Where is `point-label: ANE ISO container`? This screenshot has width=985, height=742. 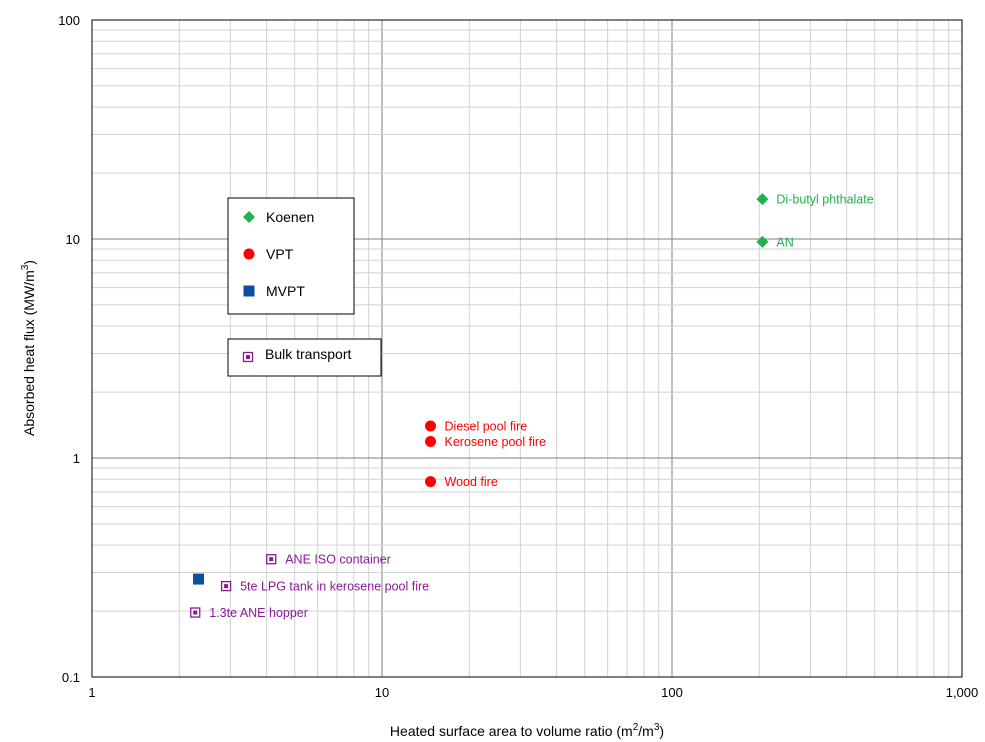
point-label: ANE ISO container is located at coordinates (338, 560).